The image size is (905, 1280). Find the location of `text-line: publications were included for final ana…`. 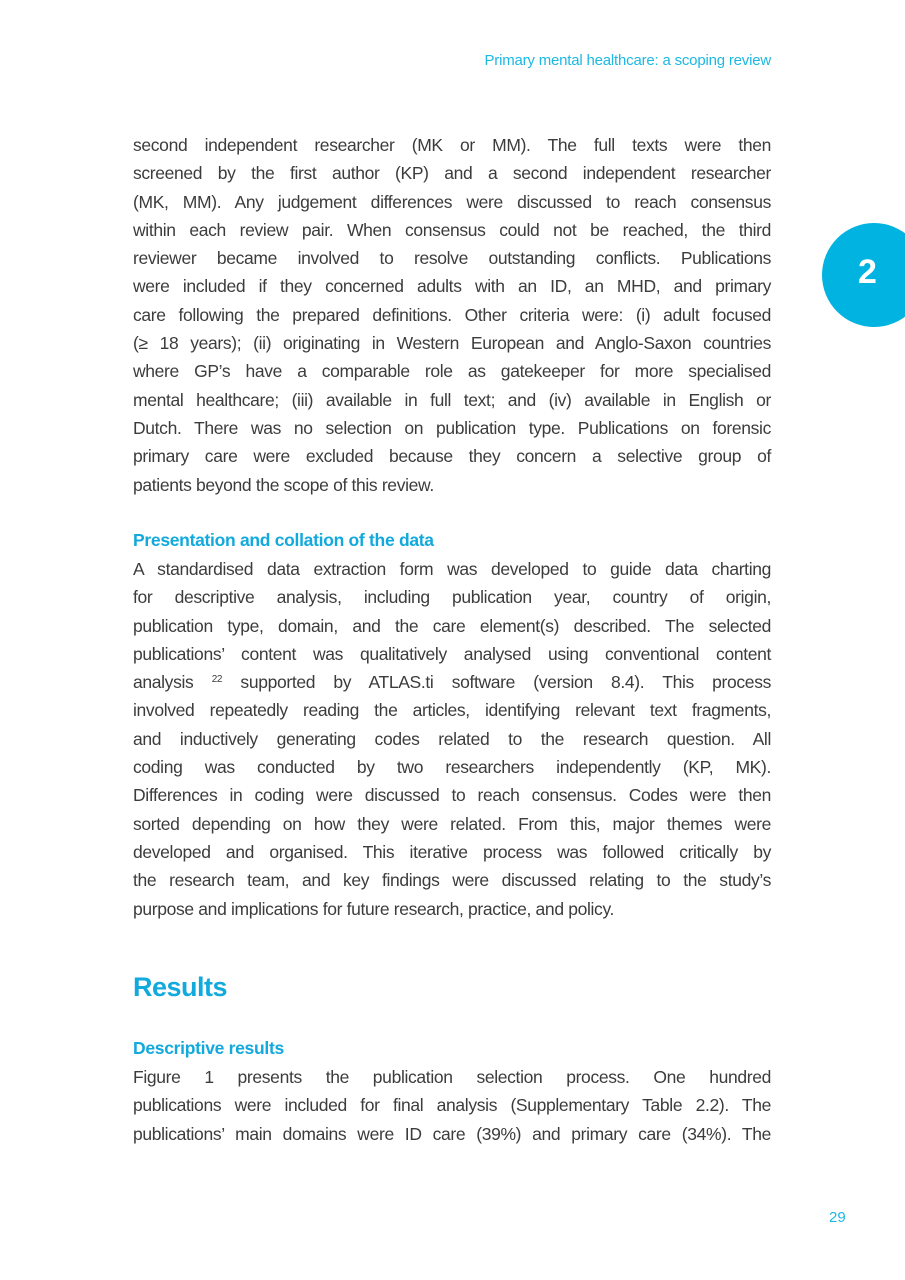

text-line: publications were included for final ana… is located at coordinates (452, 1105).